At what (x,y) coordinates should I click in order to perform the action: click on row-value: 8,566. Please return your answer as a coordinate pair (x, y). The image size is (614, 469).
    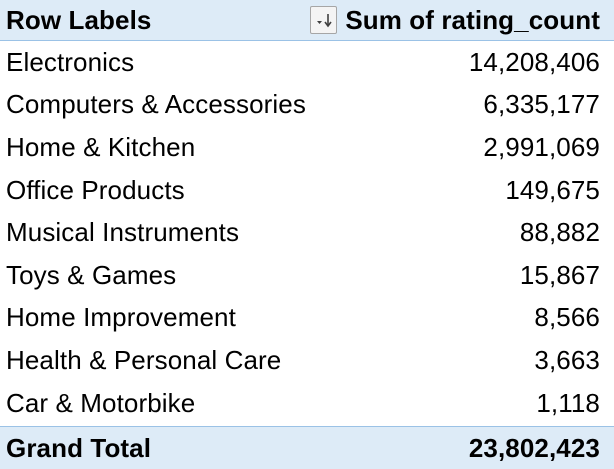
    Looking at the image, I should click on (567, 317).